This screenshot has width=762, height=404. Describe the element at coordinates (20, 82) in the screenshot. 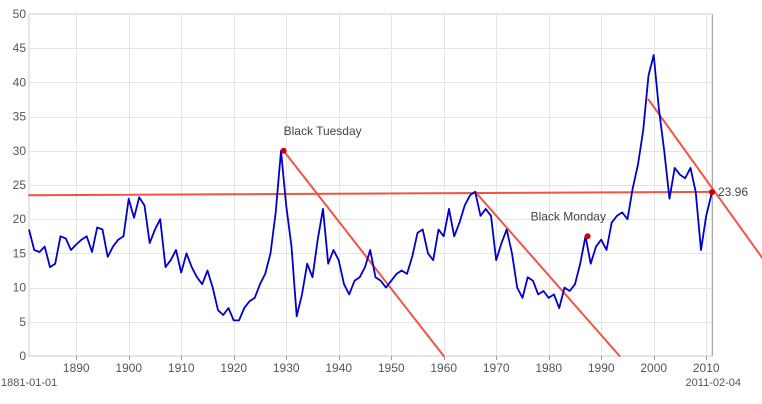

I see `y-tick-label: 40` at that location.